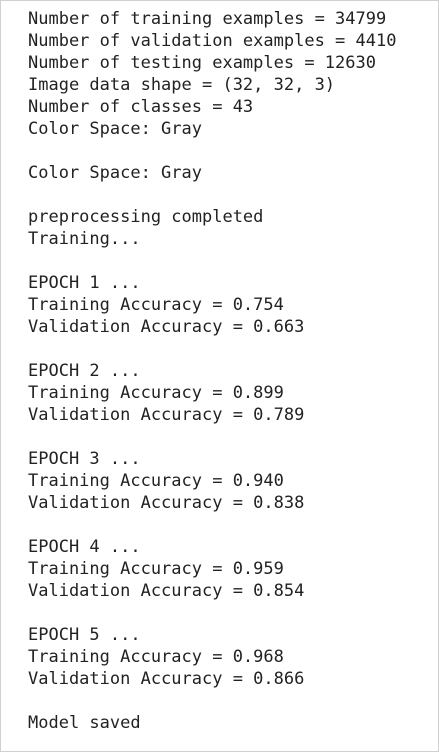 Image resolution: width=439 pixels, height=752 pixels. Describe the element at coordinates (212, 41) in the screenshot. I see `output-line: Number of validation examples = 4410` at that location.